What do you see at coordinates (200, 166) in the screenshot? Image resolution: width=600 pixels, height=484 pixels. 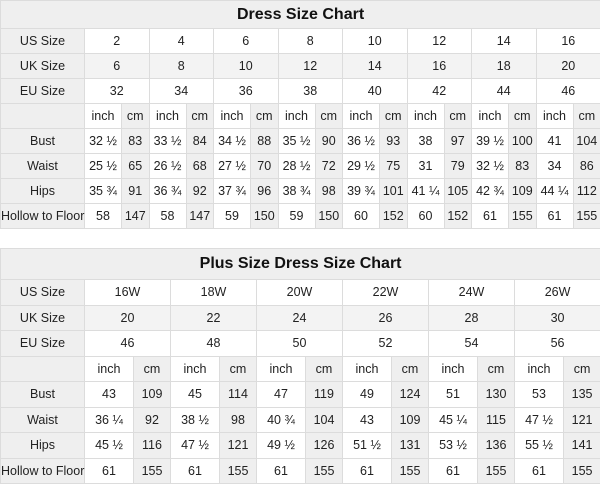 I see `cm-value: 68` at bounding box center [200, 166].